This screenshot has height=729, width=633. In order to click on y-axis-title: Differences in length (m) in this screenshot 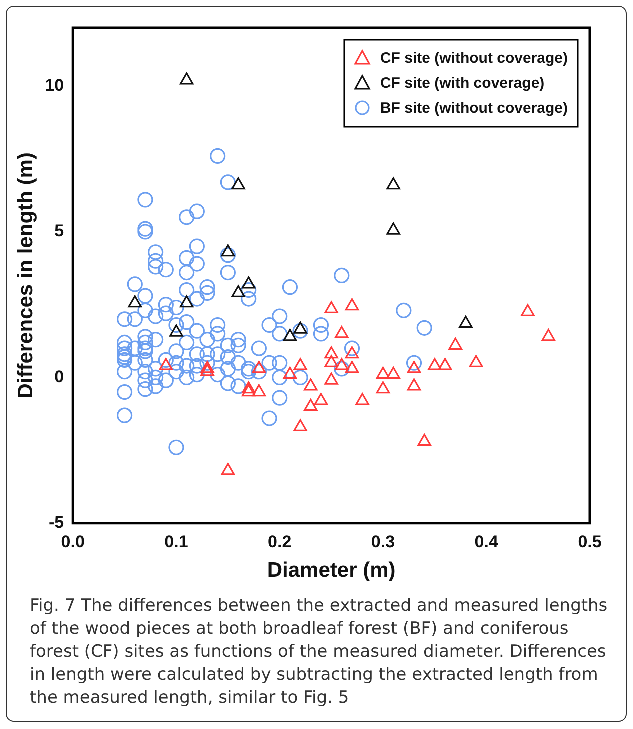, I will do `click(26, 275)`.